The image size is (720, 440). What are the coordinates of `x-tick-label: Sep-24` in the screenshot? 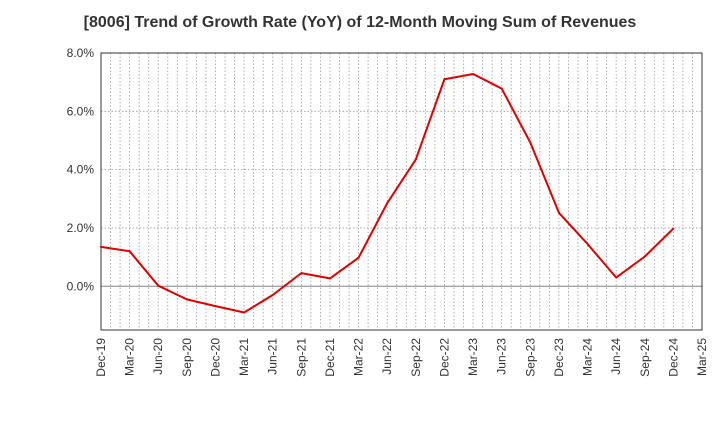 It's located at (645, 357).